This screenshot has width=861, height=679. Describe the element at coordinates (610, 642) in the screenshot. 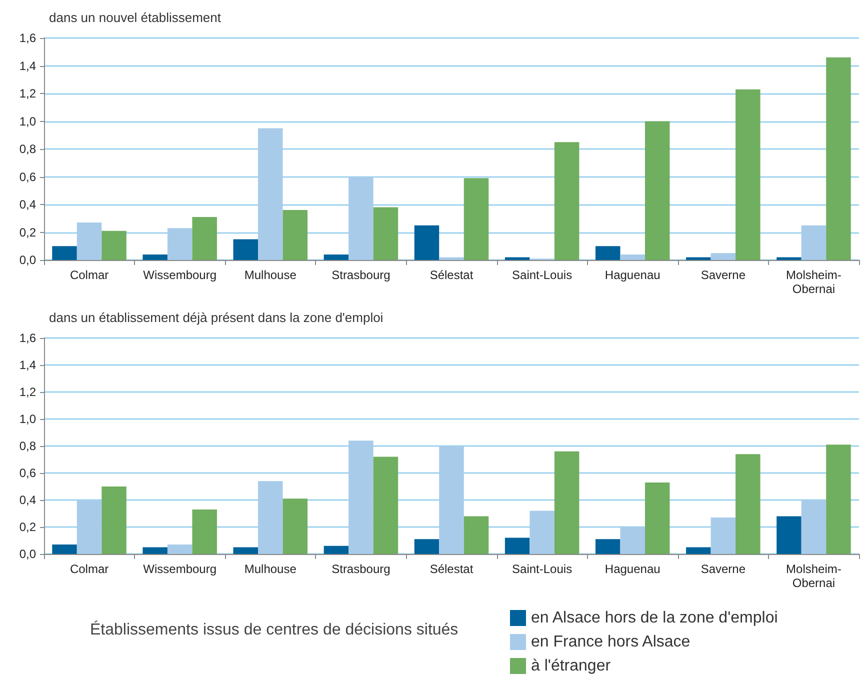

I see `legend-label: en France hors Alsace` at that location.